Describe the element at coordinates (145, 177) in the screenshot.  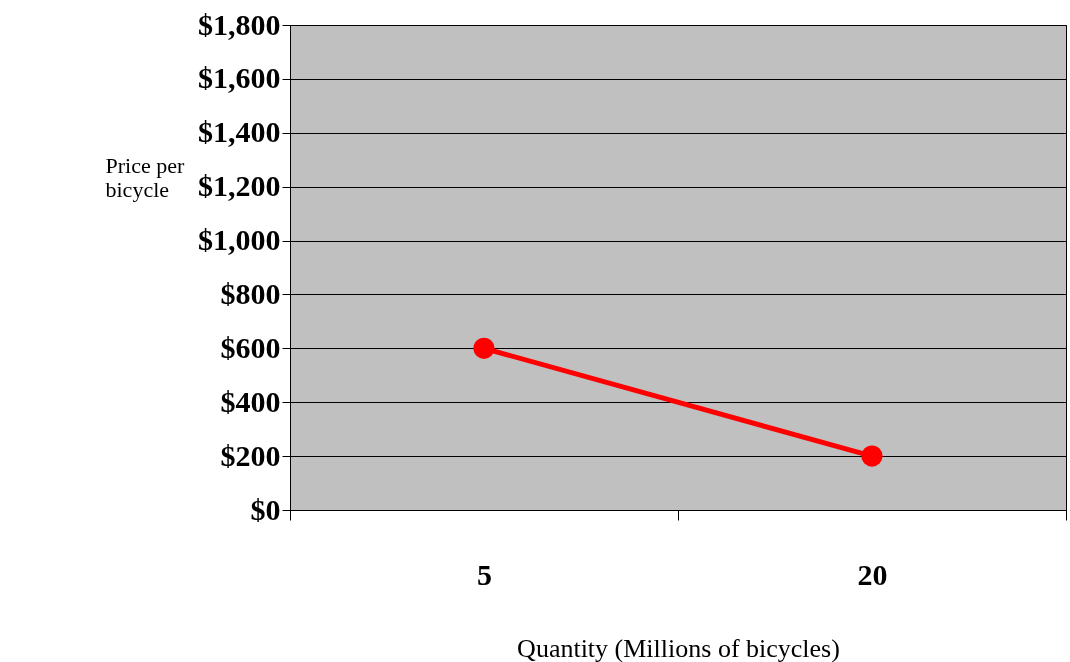
I see `y-axis-title: Price per bicycle` at that location.